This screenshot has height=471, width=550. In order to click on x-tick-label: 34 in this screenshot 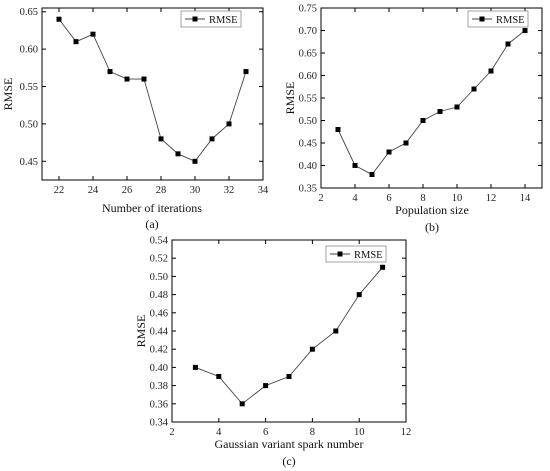, I will do `click(263, 190)`.